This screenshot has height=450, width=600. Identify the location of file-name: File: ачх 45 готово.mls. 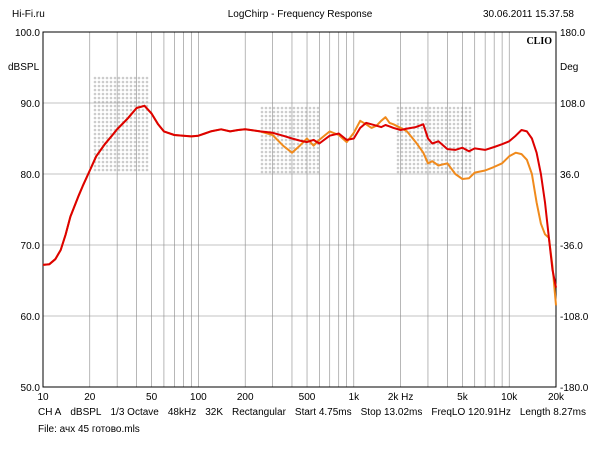
(89, 429).